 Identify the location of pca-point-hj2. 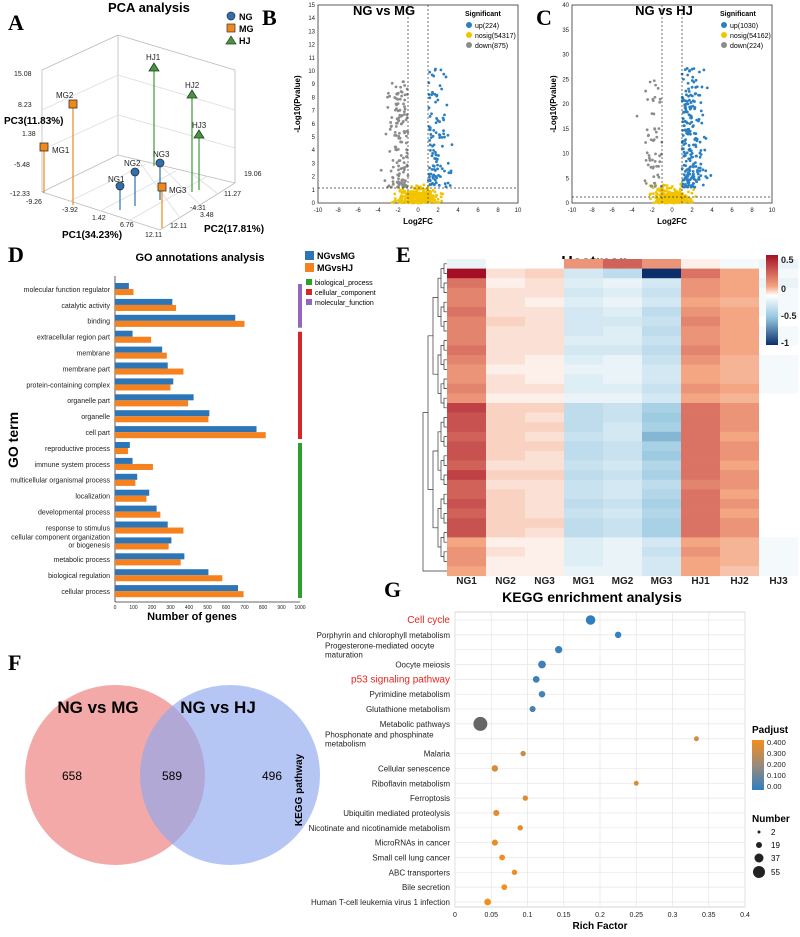
(192, 94).